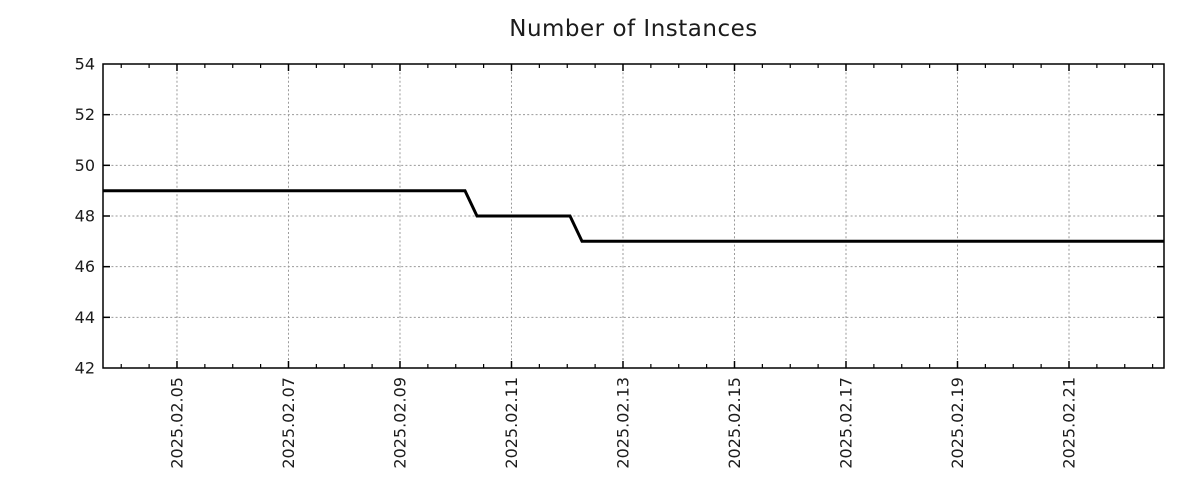 The height and width of the screenshot is (500, 1200). I want to click on x-tick-label: 2025.02.11, so click(511, 423).